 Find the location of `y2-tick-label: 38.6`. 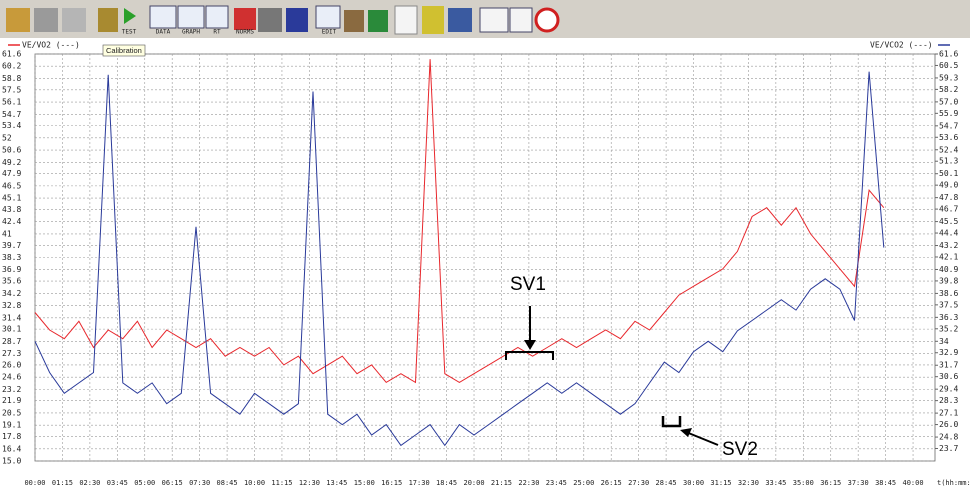

y2-tick-label: 38.6 is located at coordinates (948, 293).